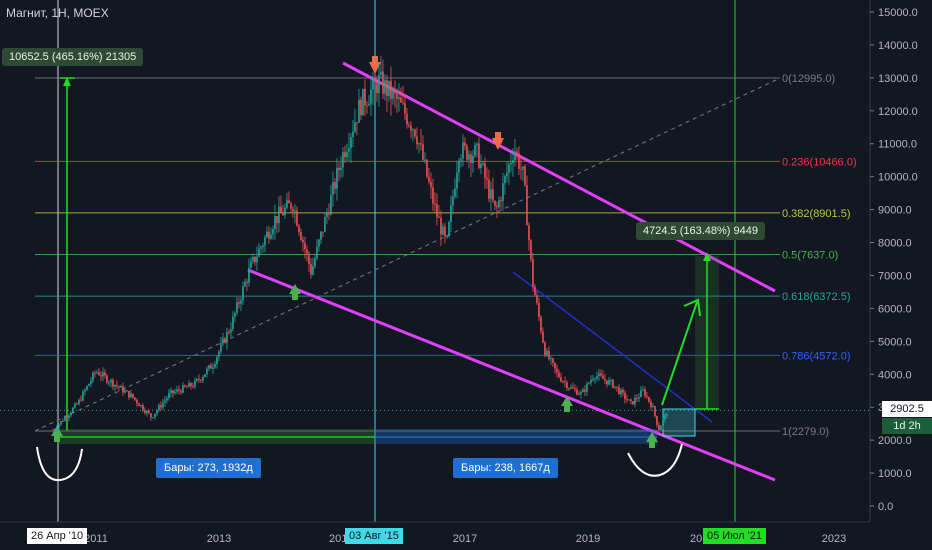  Describe the element at coordinates (898, 79) in the screenshot. I see `y-tick-label: 13000.0` at that location.